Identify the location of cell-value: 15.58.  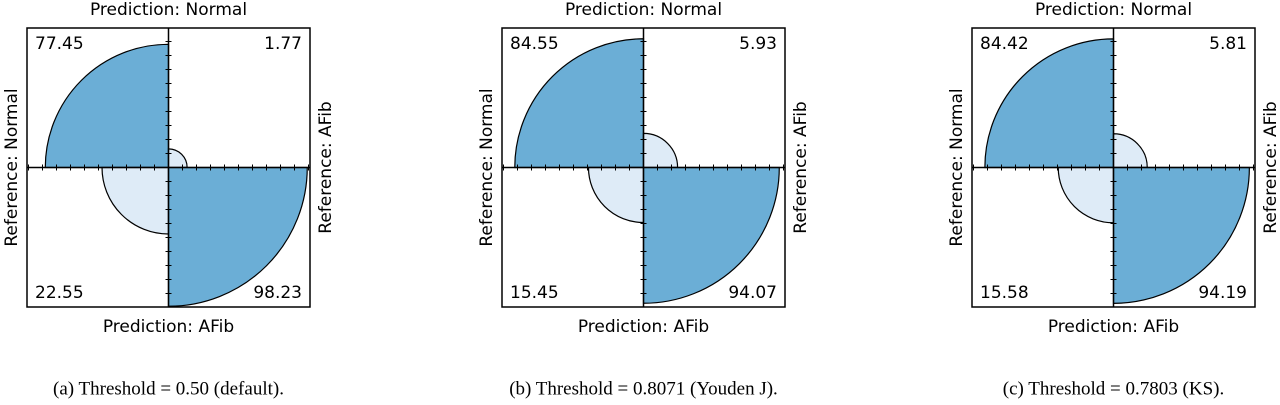
(1004, 293).